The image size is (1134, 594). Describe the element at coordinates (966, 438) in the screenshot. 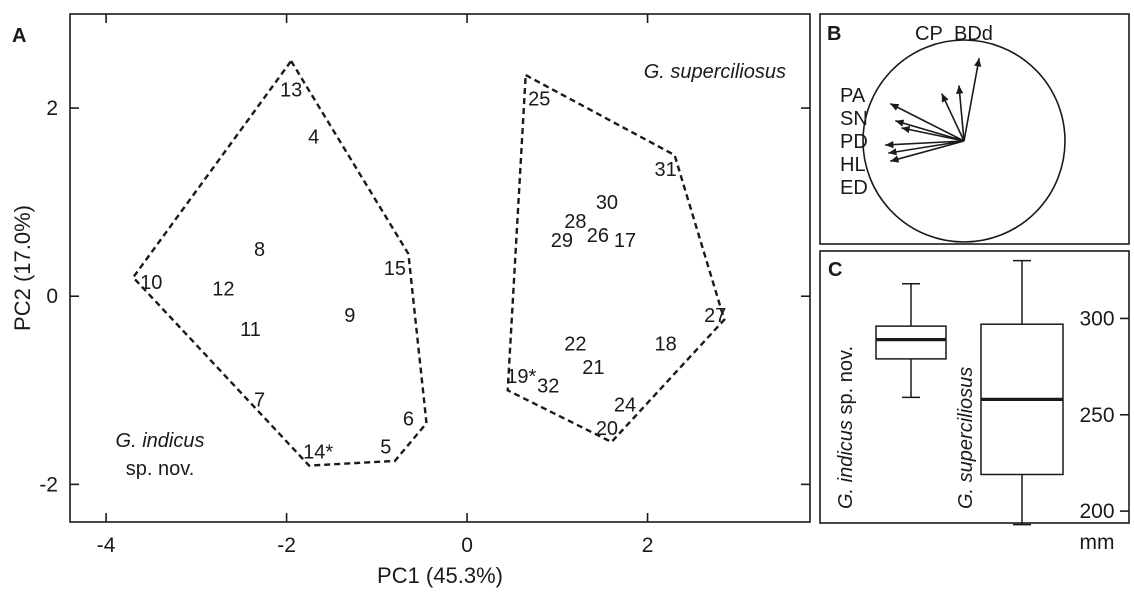

I see `box-label-superciliosus: G. superciliosus` at that location.